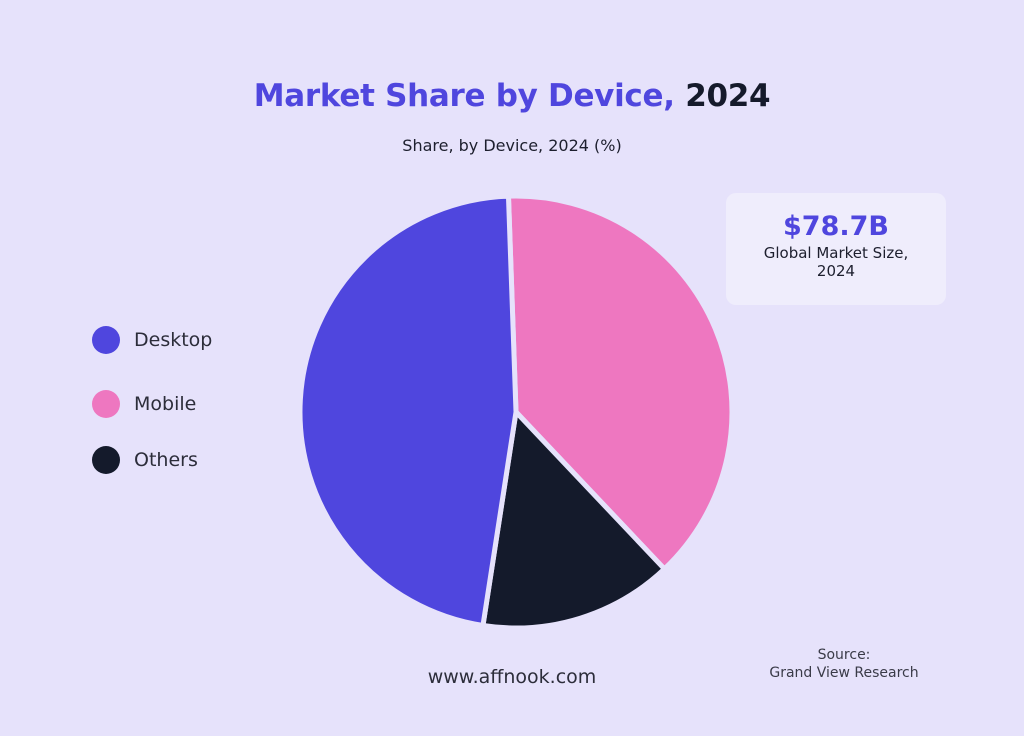 The width and height of the screenshot is (1024, 736). What do you see at coordinates (844, 655) in the screenshot?
I see `source-label: Source:` at bounding box center [844, 655].